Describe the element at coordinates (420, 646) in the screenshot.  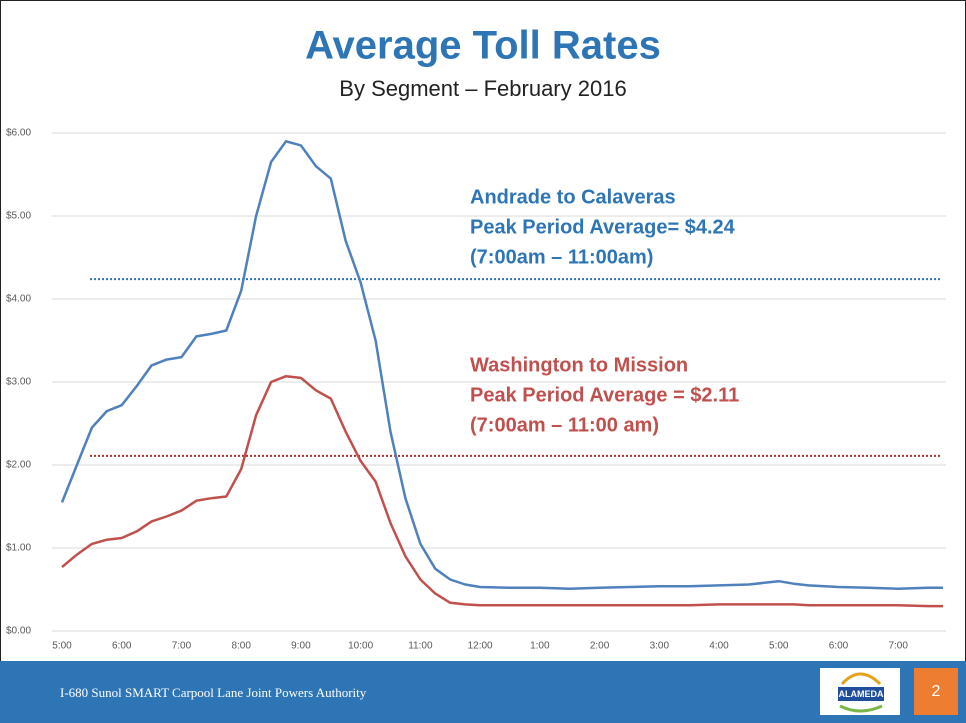
I see `x-tick-label: 11:00` at that location.